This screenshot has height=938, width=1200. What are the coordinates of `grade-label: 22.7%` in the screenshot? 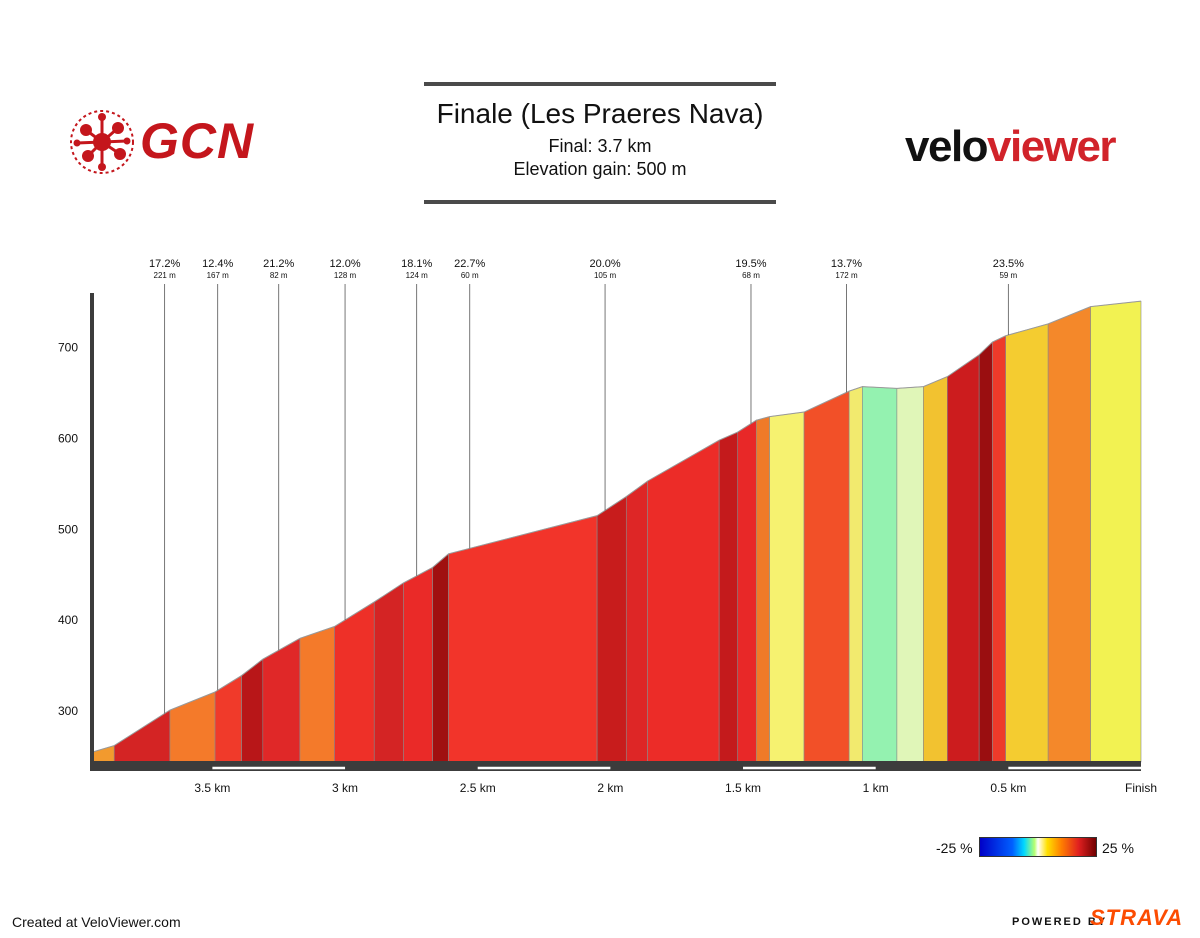 It's located at (469, 264).